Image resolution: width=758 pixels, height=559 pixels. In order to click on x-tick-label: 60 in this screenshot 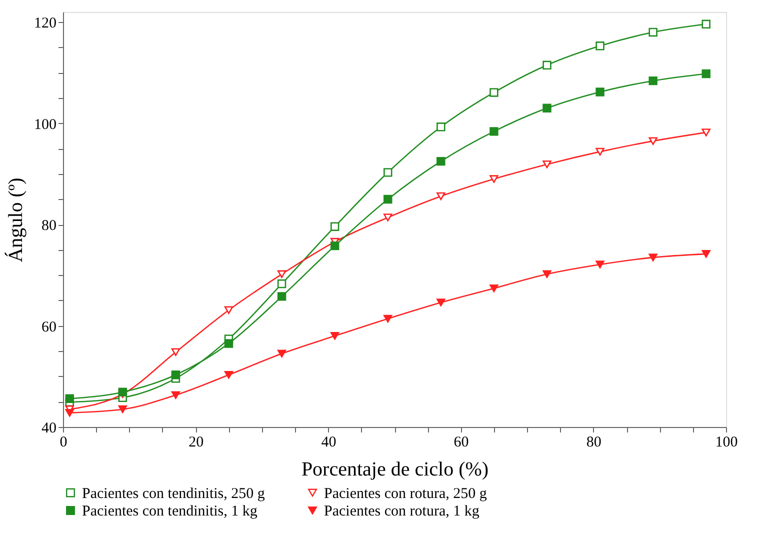, I will do `click(461, 442)`.